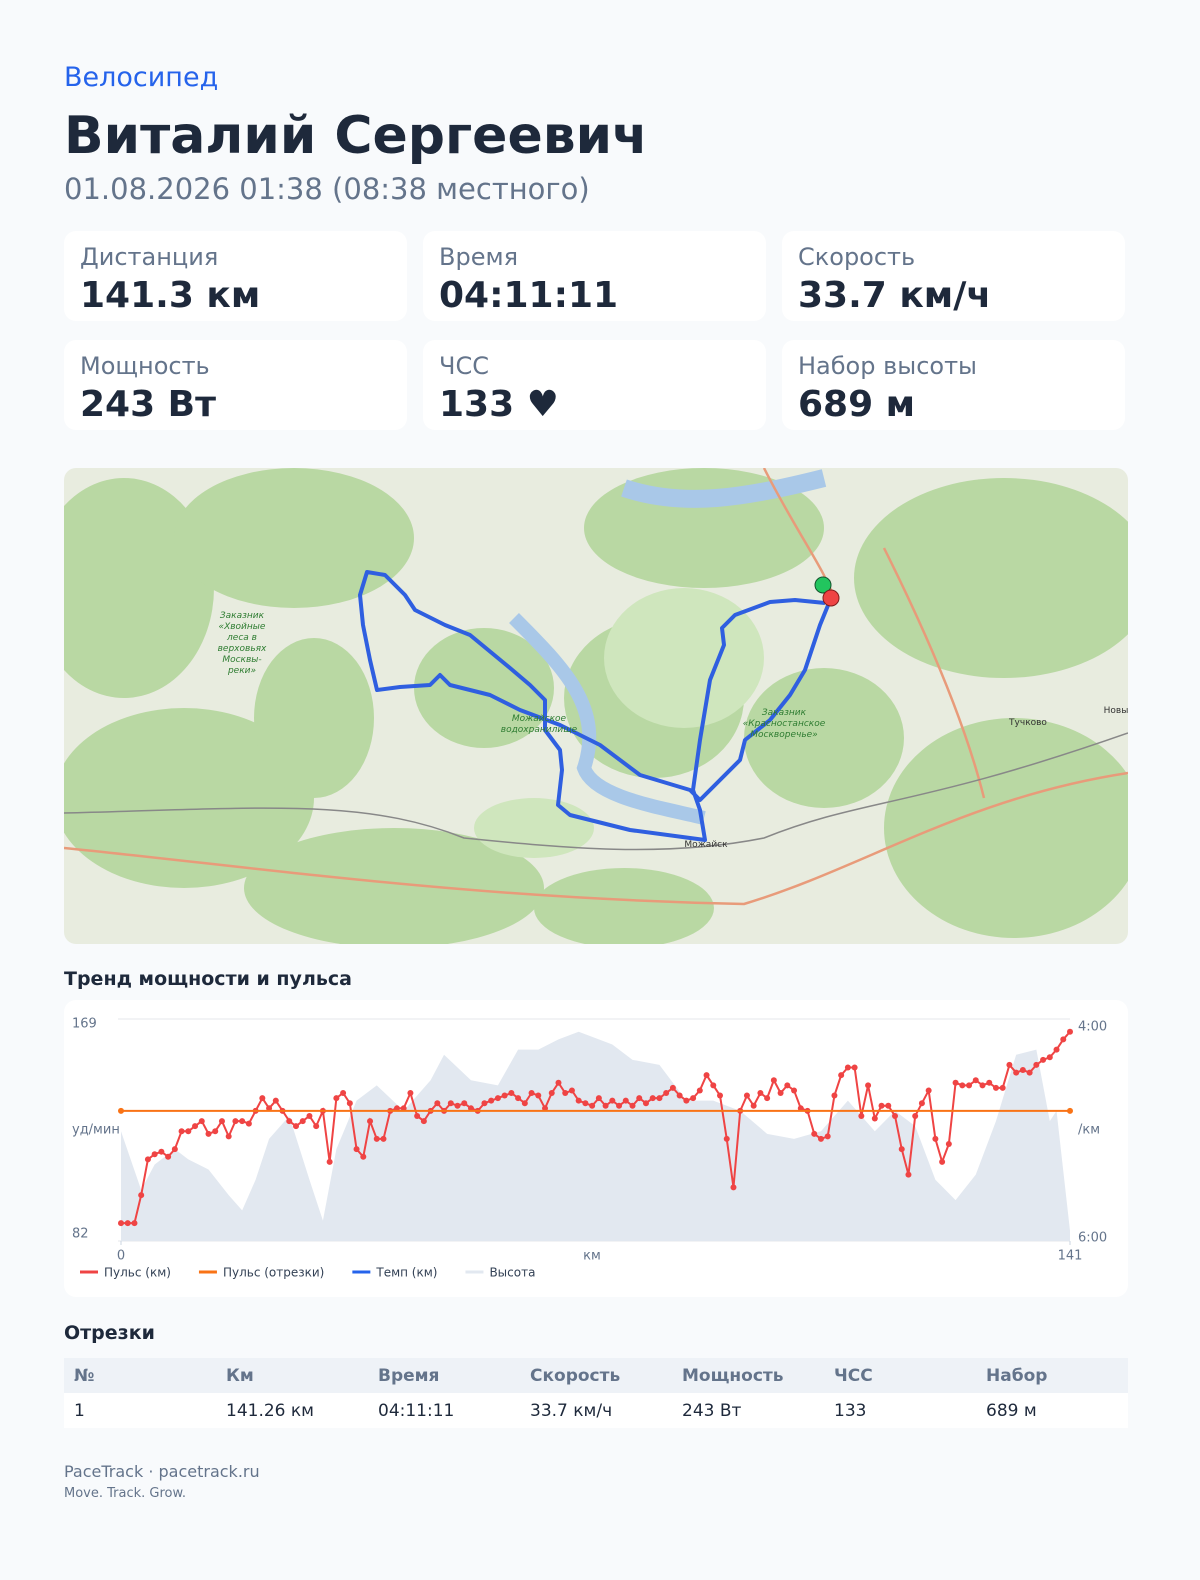 This screenshot has height=1580, width=1200. Describe the element at coordinates (784, 724) in the screenshot. I see `map-label: «Красностанское` at that location.